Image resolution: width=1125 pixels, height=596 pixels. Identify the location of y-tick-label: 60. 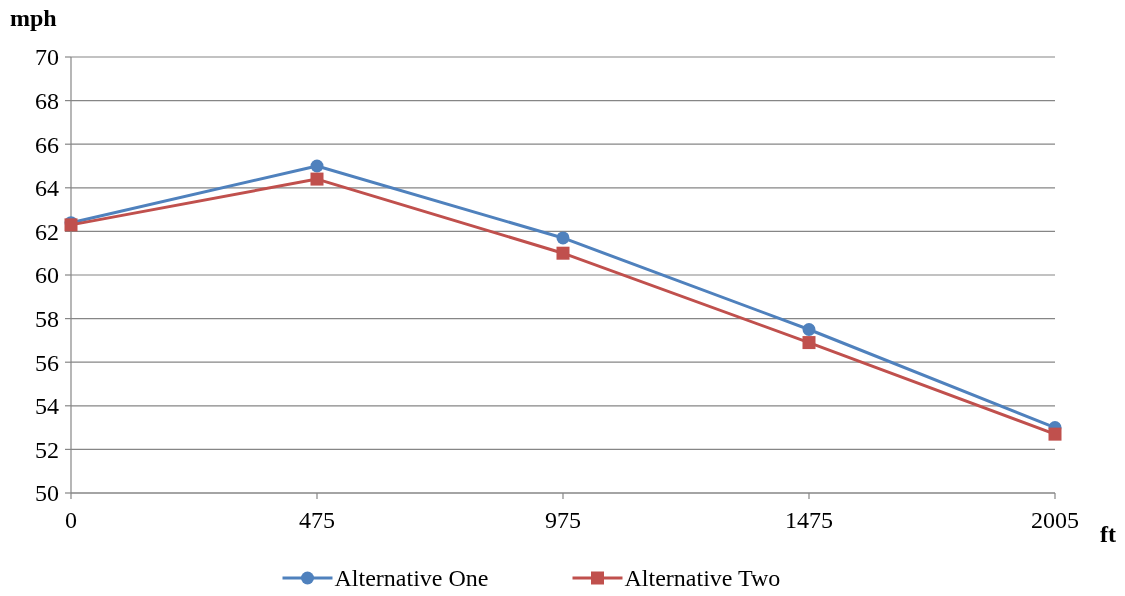
(47, 275).